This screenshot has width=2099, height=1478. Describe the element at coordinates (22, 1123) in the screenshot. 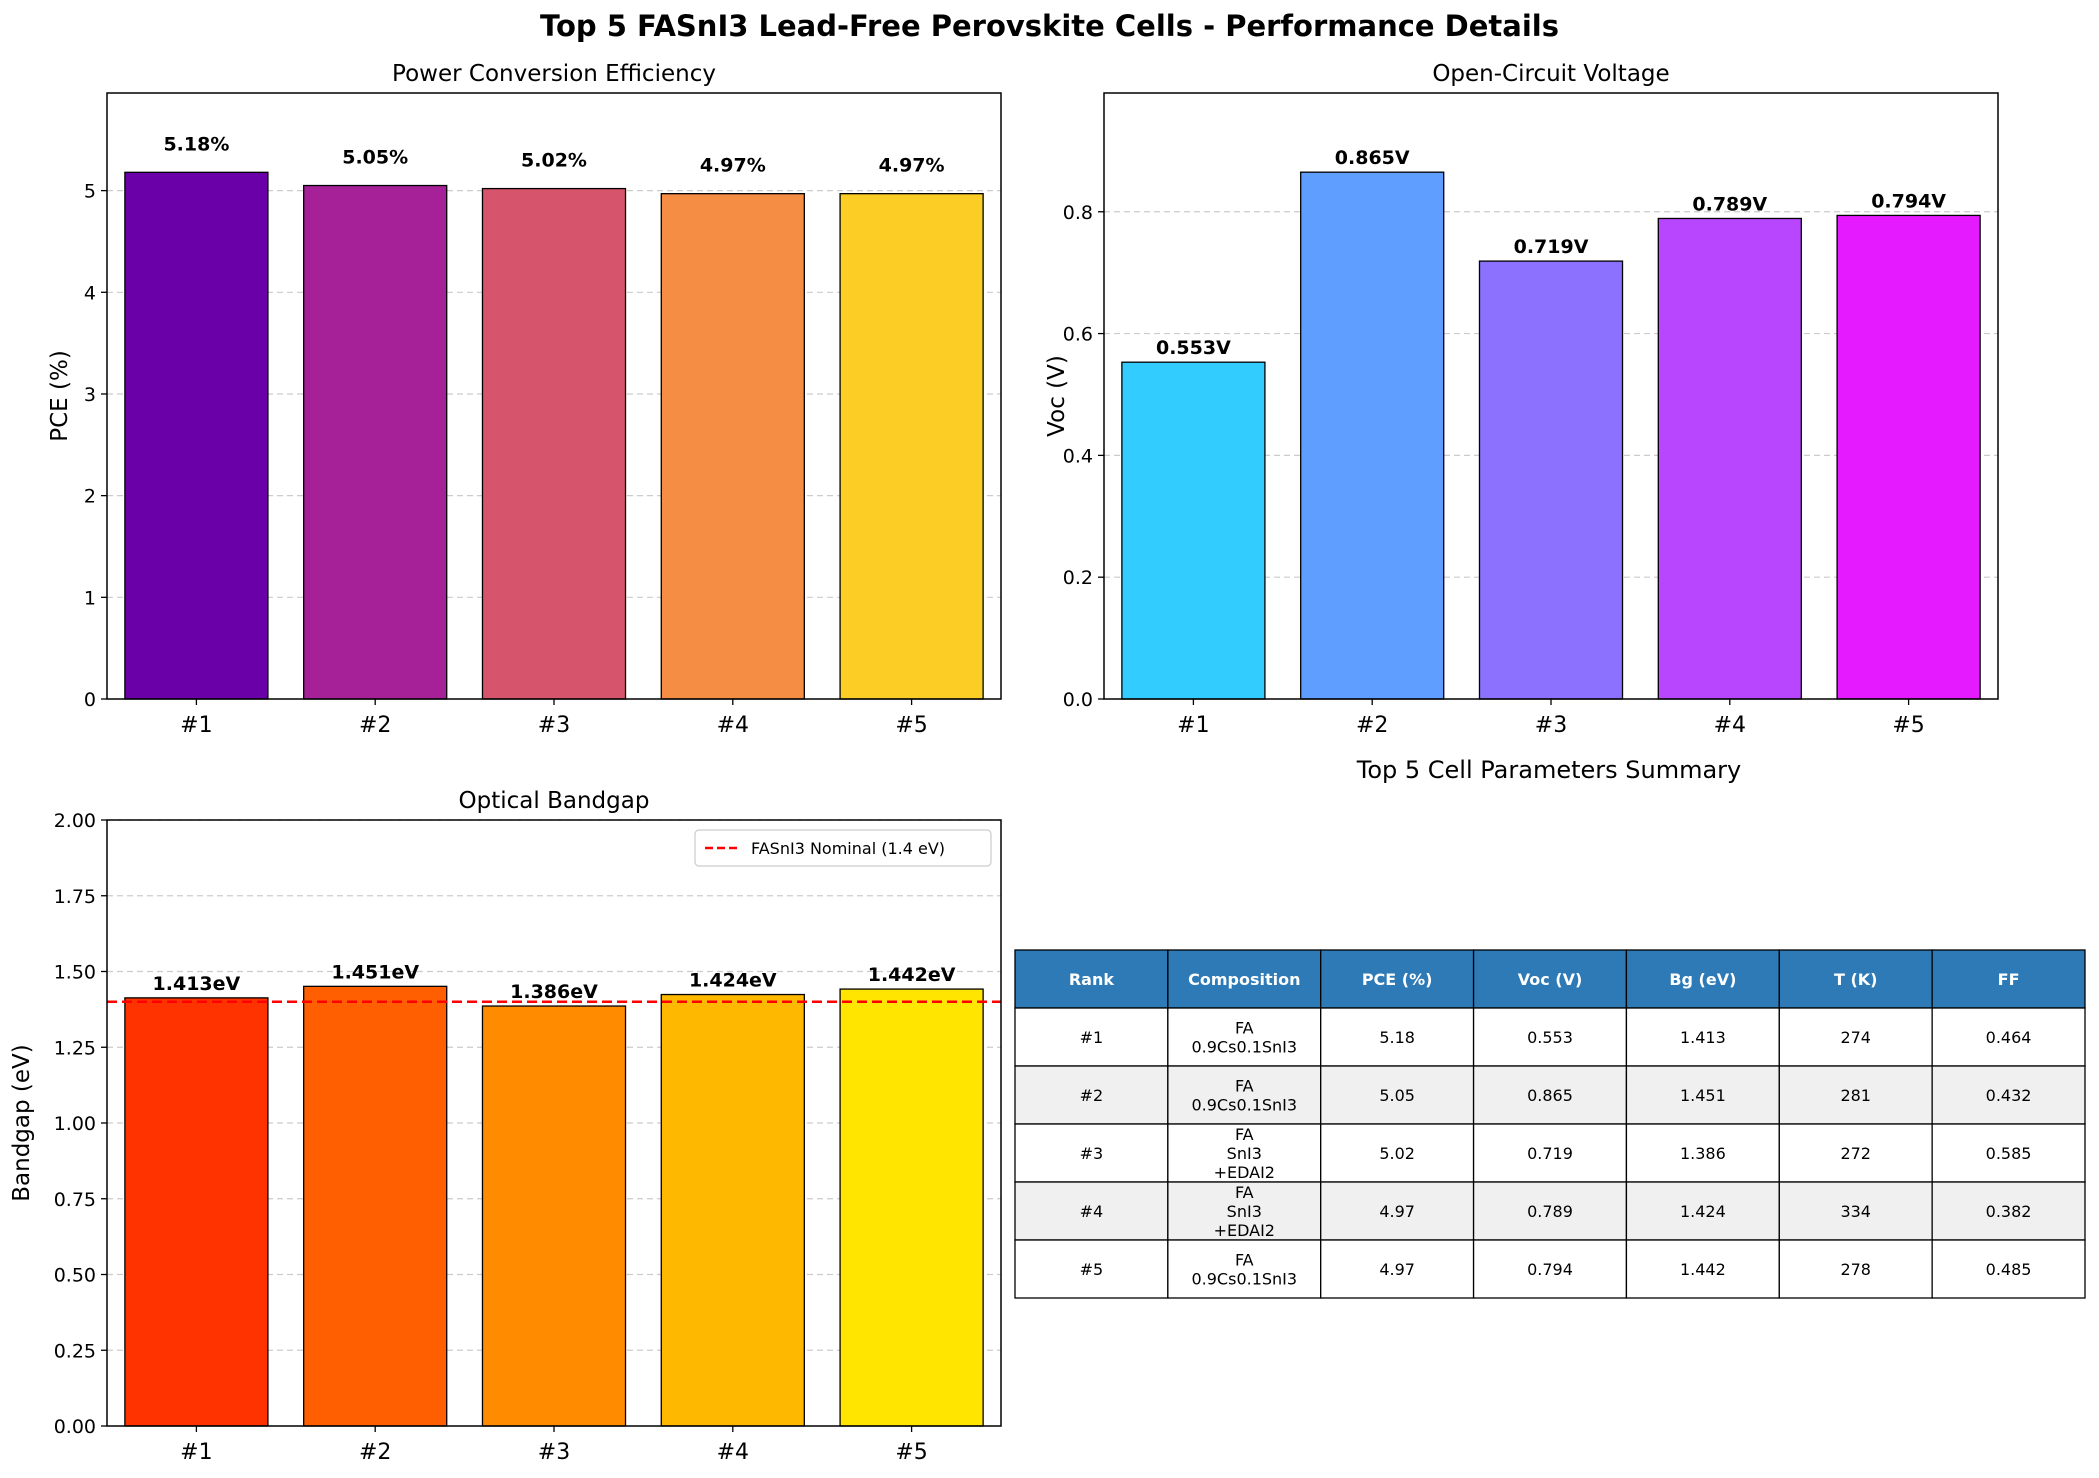

I see `y-axis-label: Bandgap (eV)` at that location.